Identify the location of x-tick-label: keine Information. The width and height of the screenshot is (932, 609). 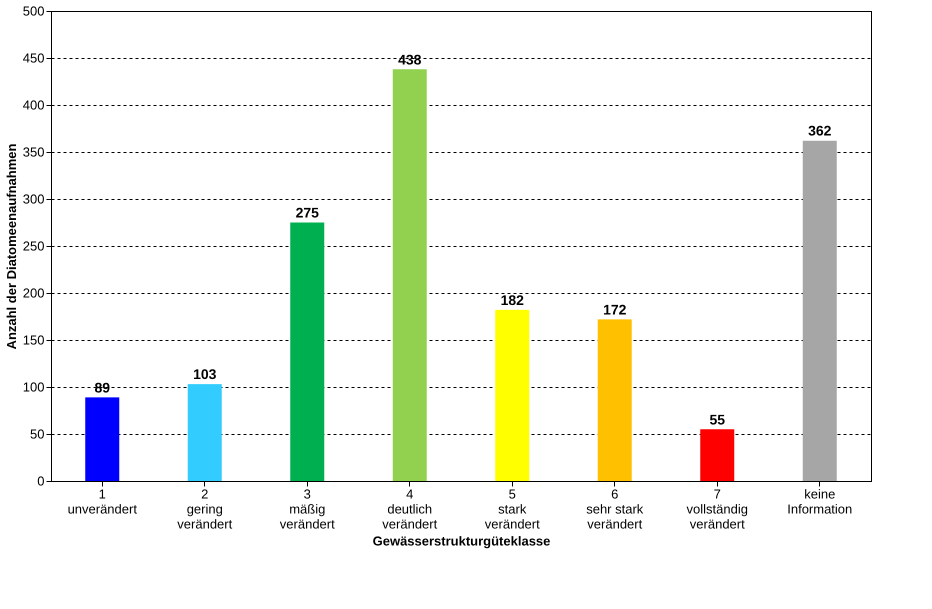
(819, 501).